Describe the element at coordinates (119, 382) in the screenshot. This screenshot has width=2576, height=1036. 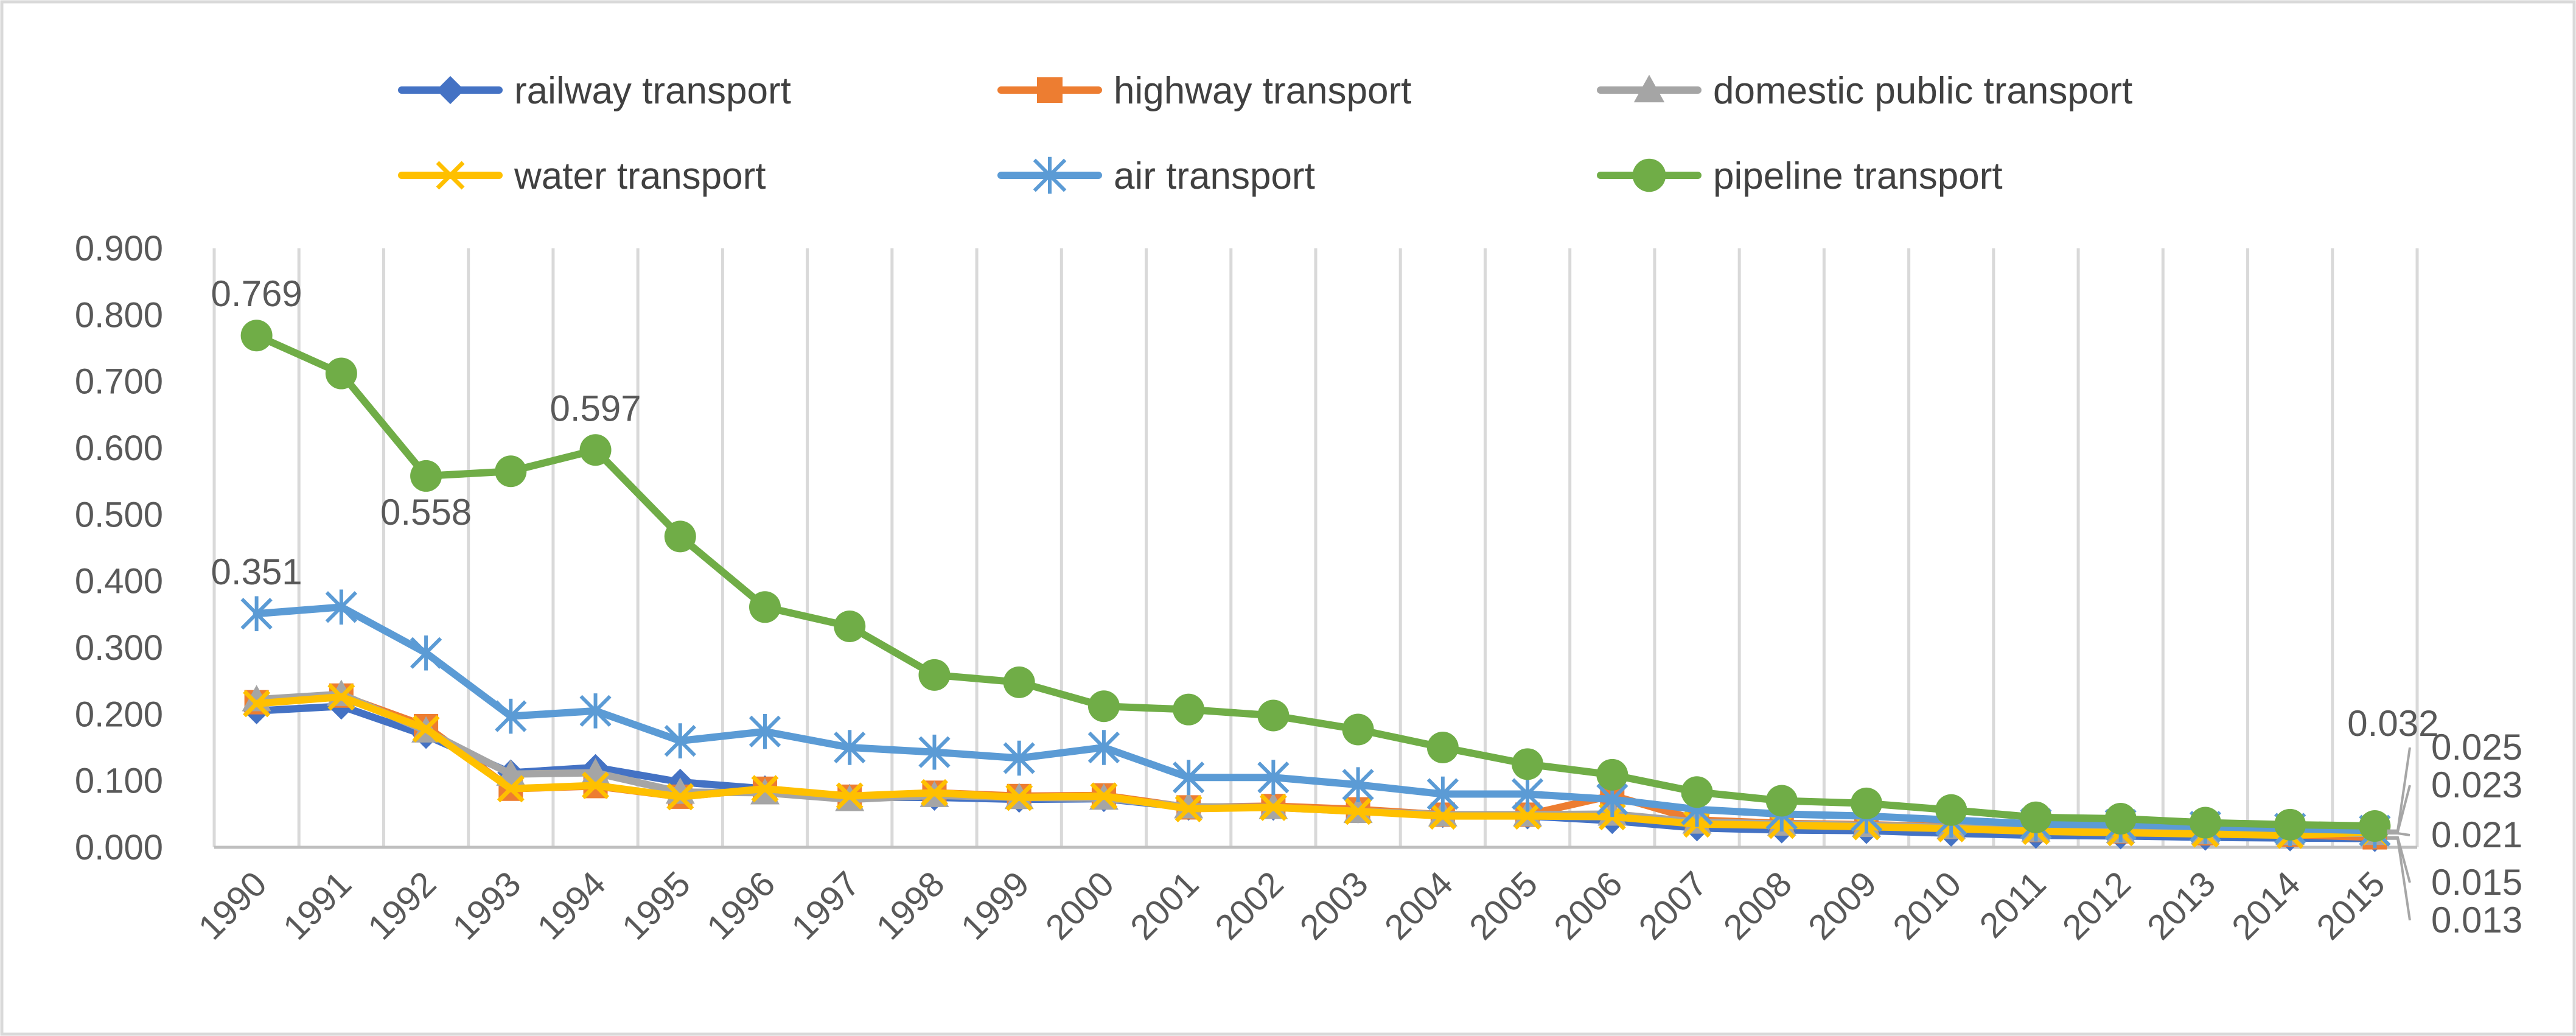
I see `y-tick-label: 0.700` at that location.